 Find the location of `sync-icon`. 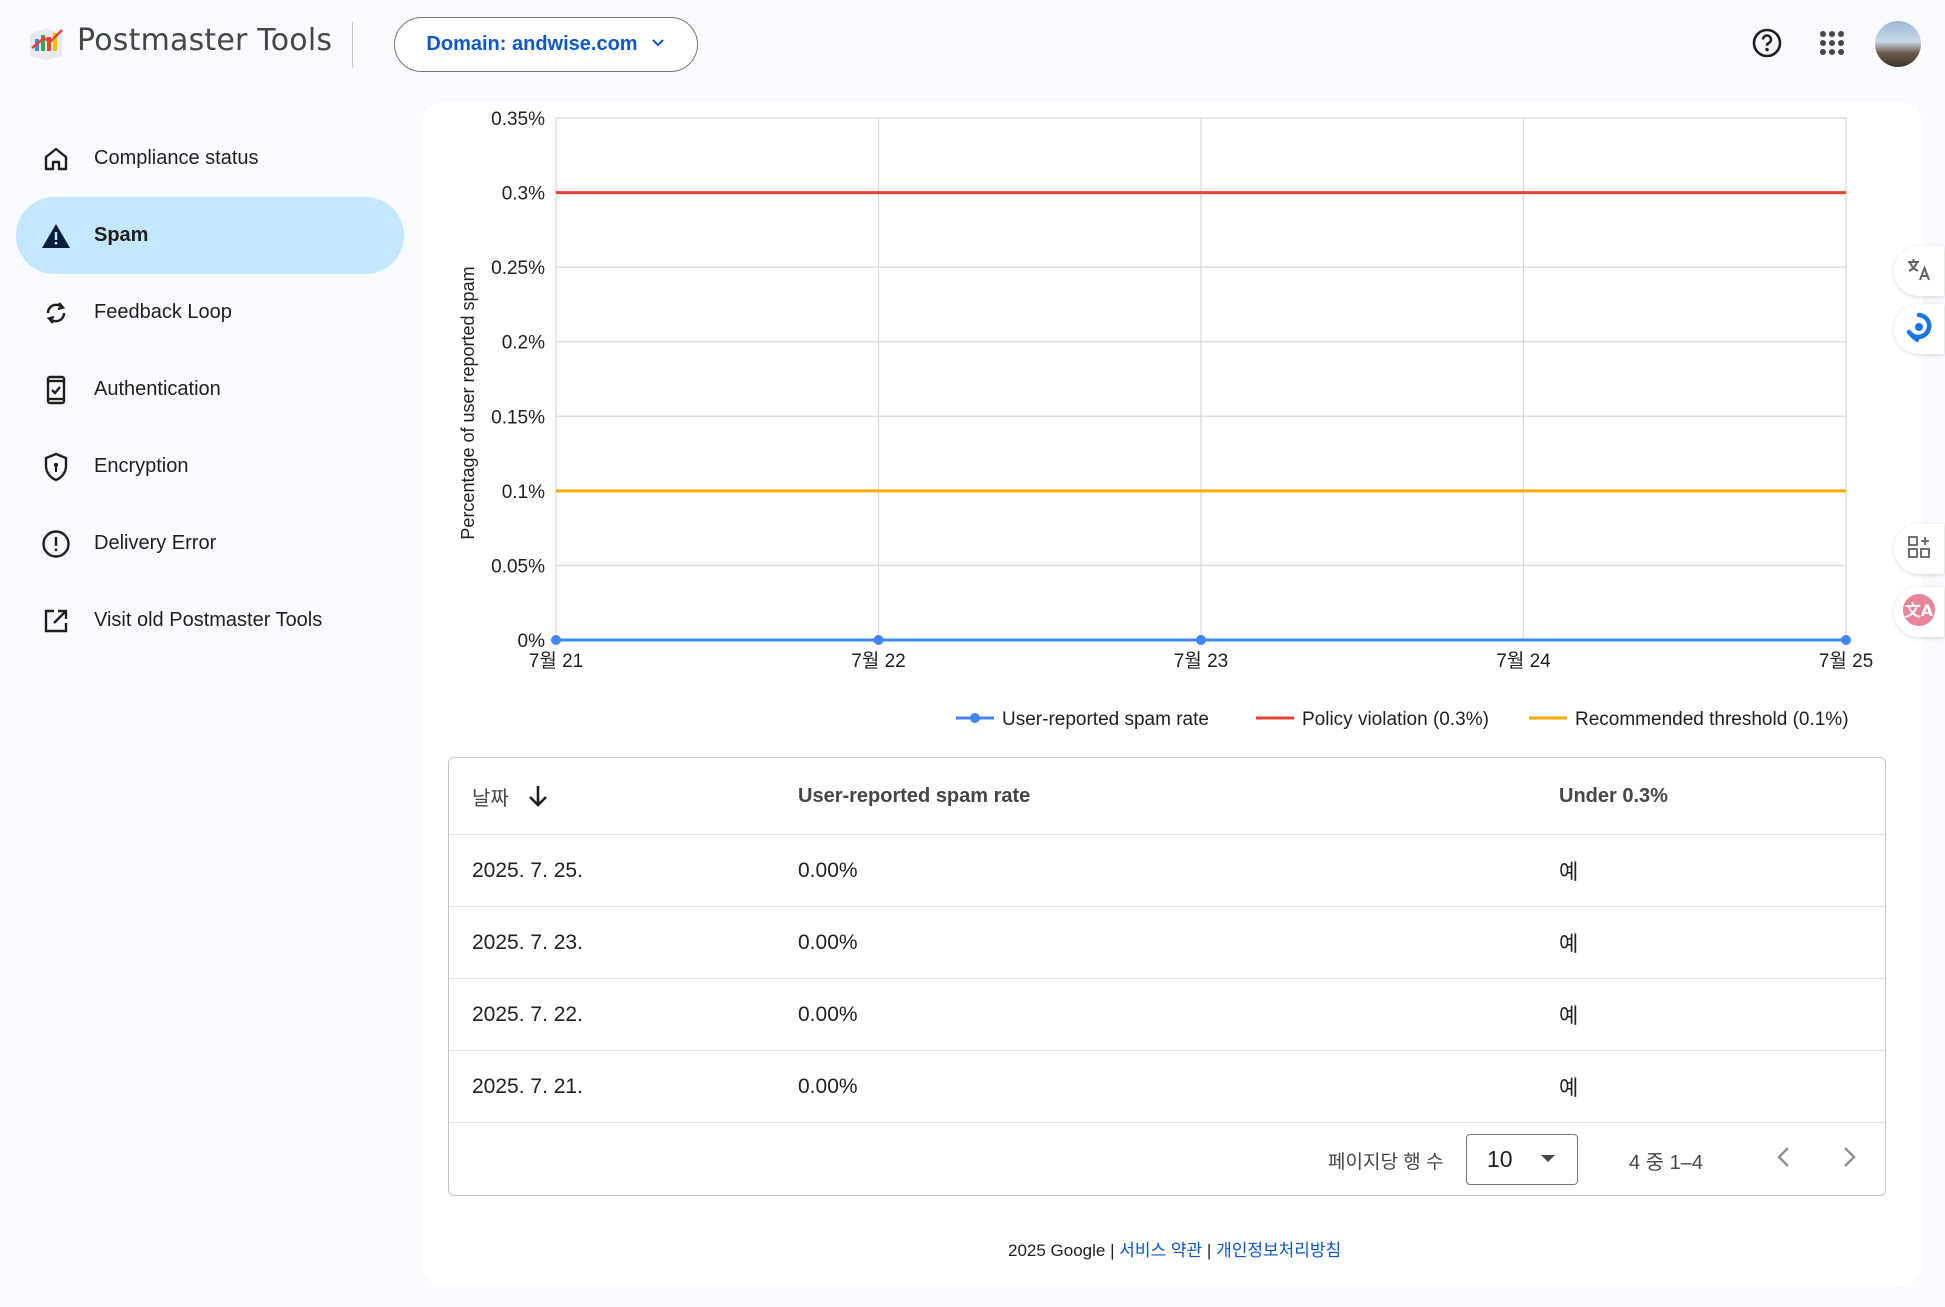

sync-icon is located at coordinates (56, 313).